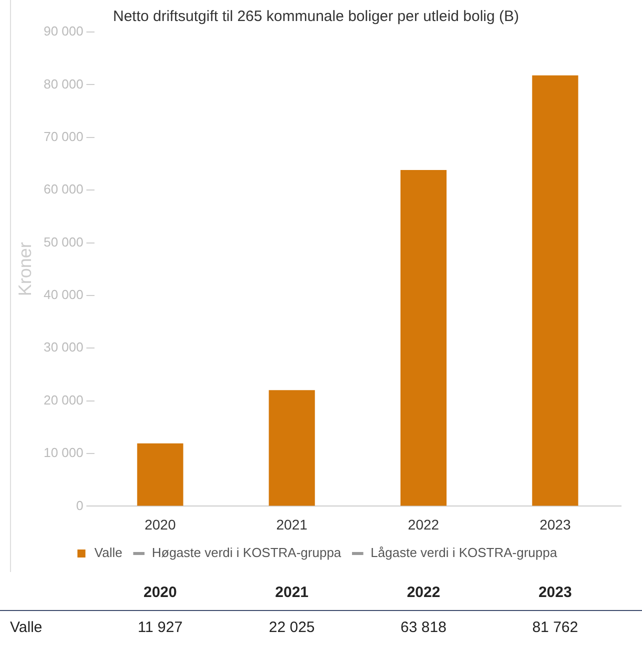  I want to click on y-tick-label: 10 000, so click(64, 452).